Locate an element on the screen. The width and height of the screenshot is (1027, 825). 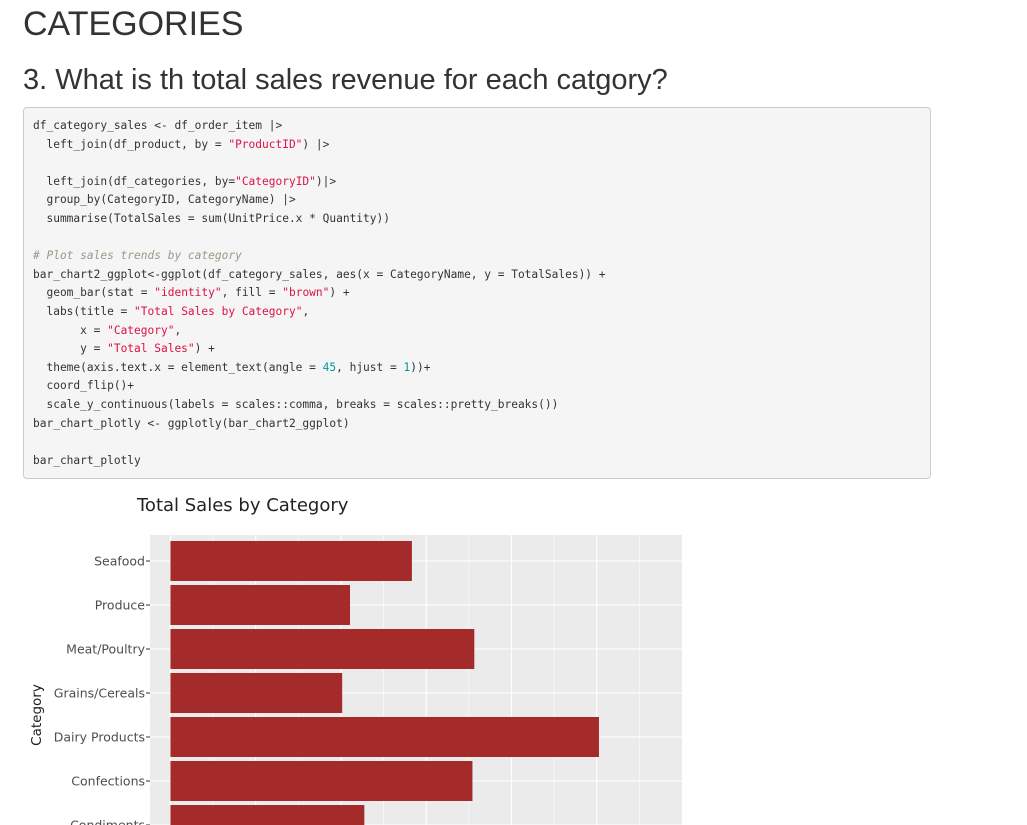
code-line: coord_flip()+ is located at coordinates (477, 386).